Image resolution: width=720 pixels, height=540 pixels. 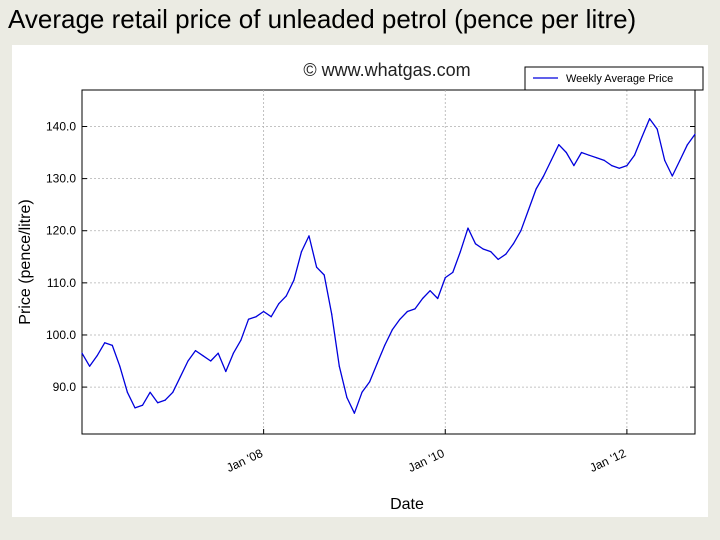 I want to click on legend-entry: Weekly Average Price, so click(x=619, y=79).